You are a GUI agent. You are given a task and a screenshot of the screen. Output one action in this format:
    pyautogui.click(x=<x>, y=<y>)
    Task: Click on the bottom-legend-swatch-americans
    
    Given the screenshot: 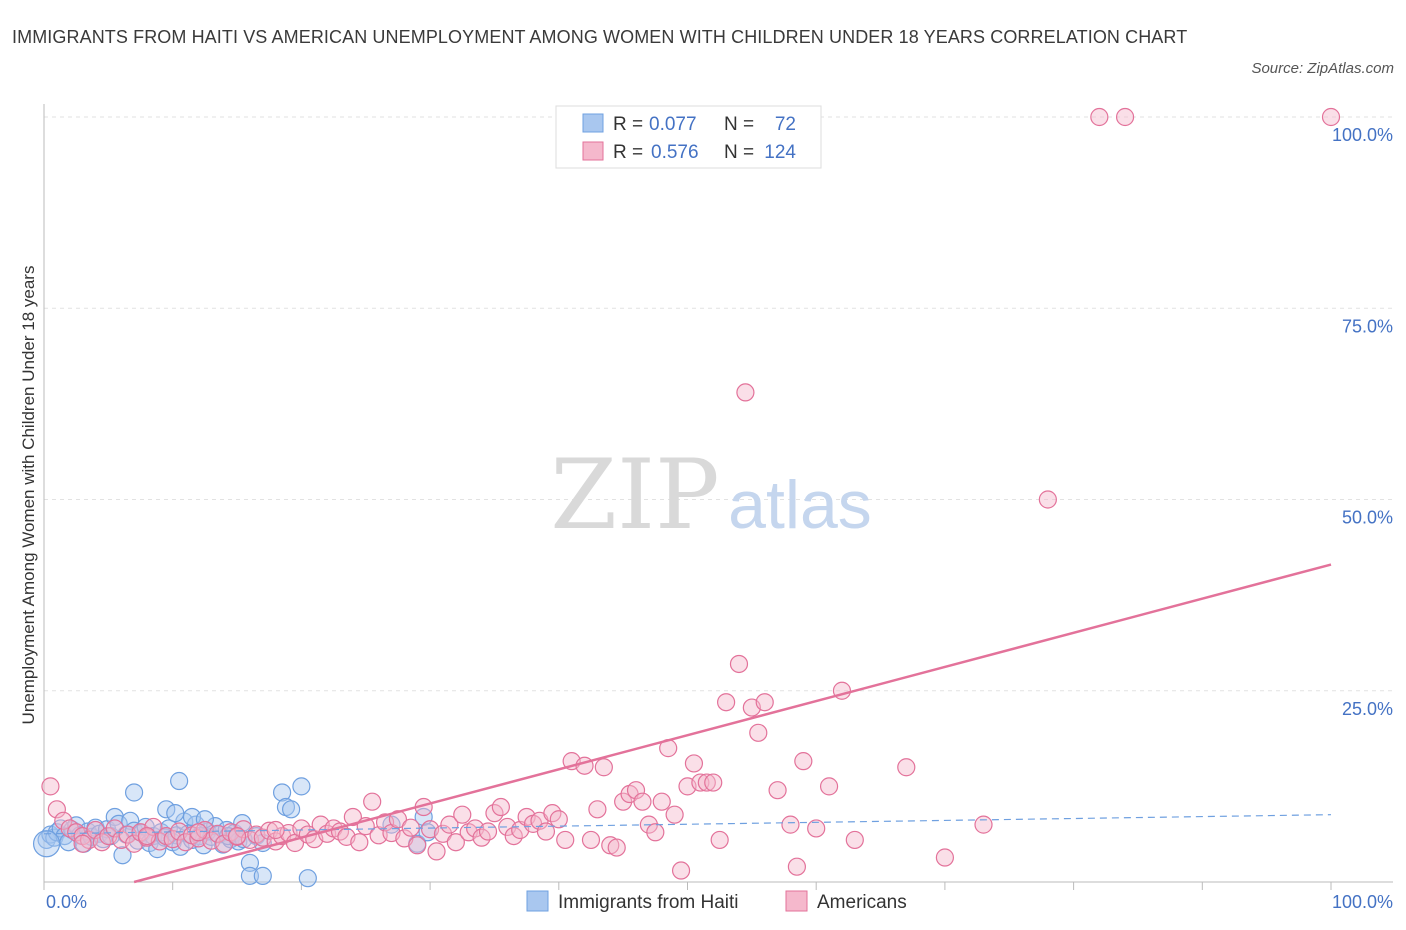 What is the action you would take?
    pyautogui.click(x=796, y=901)
    